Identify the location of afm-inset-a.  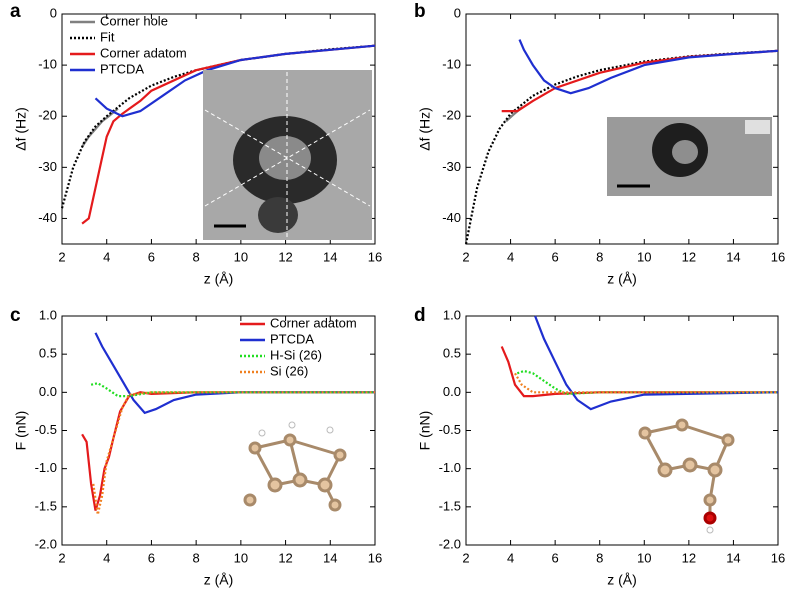
(287, 155).